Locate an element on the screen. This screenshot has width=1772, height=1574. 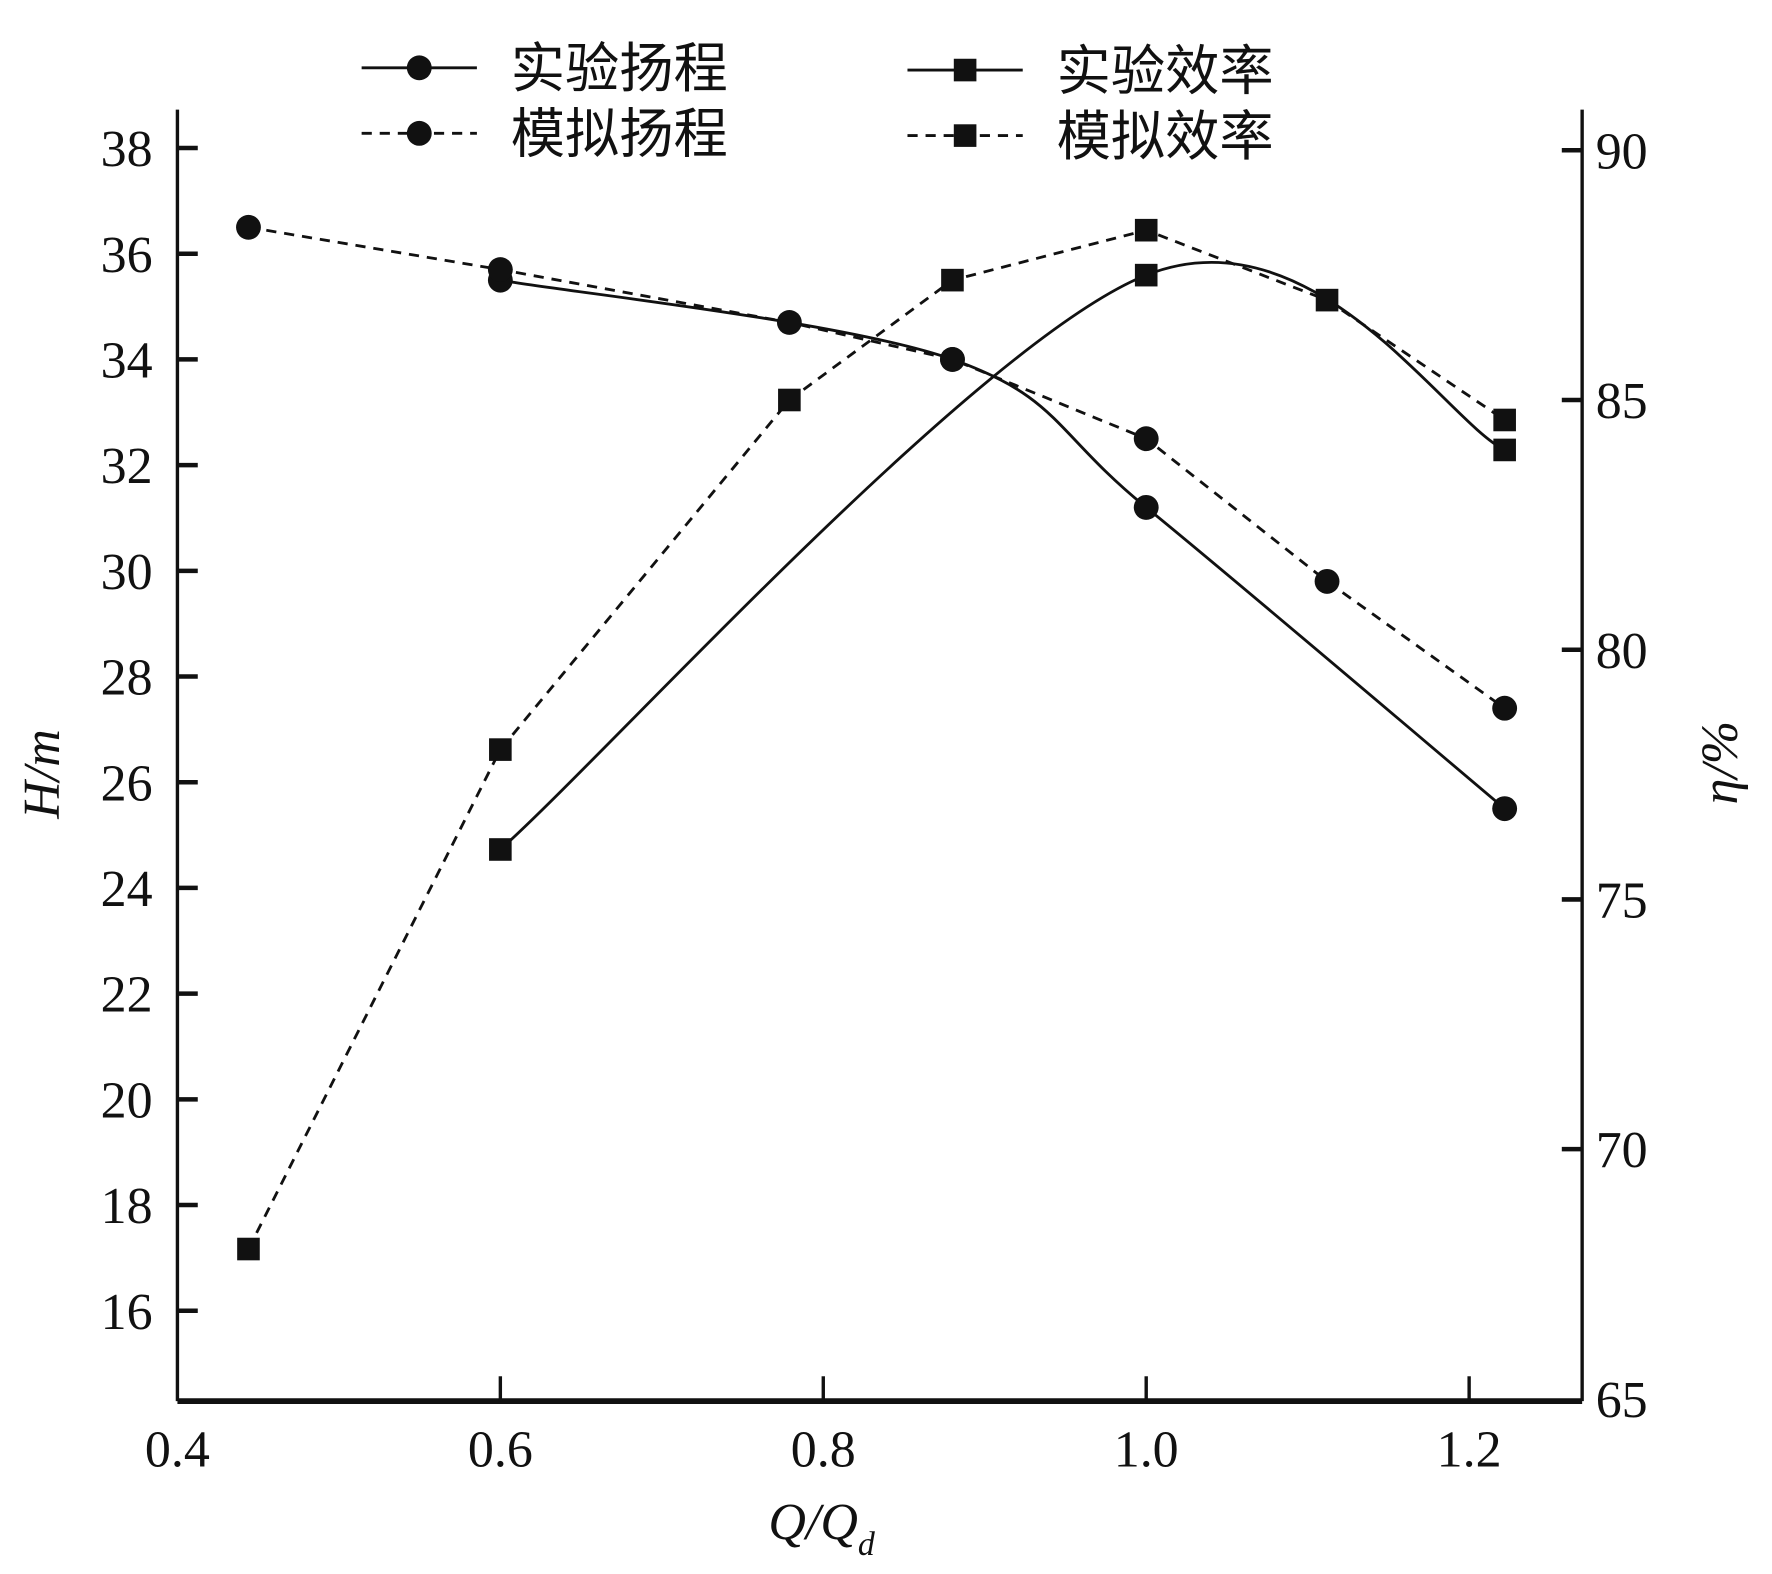
x-axis-label: Q/Qd is located at coordinates (822, 1528).